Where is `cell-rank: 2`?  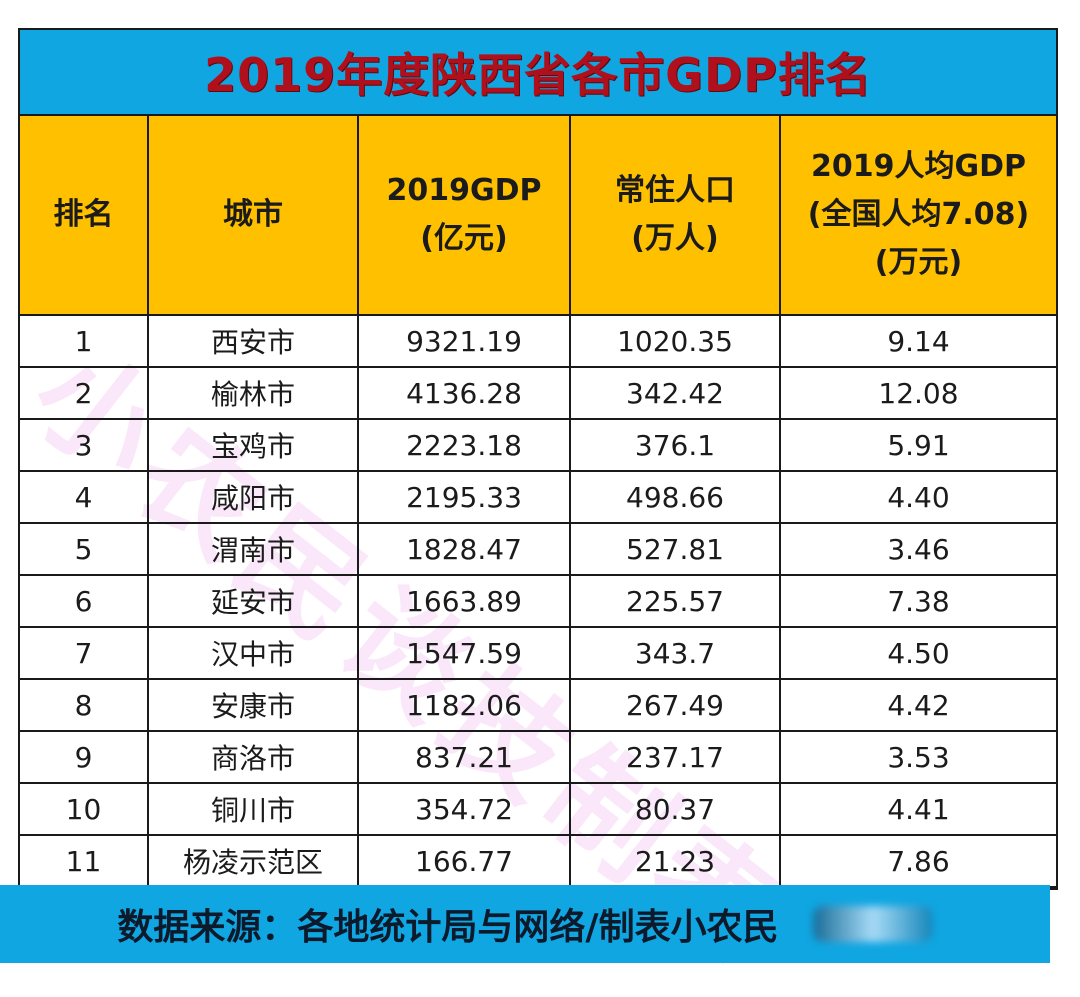
cell-rank: 2 is located at coordinates (84, 393).